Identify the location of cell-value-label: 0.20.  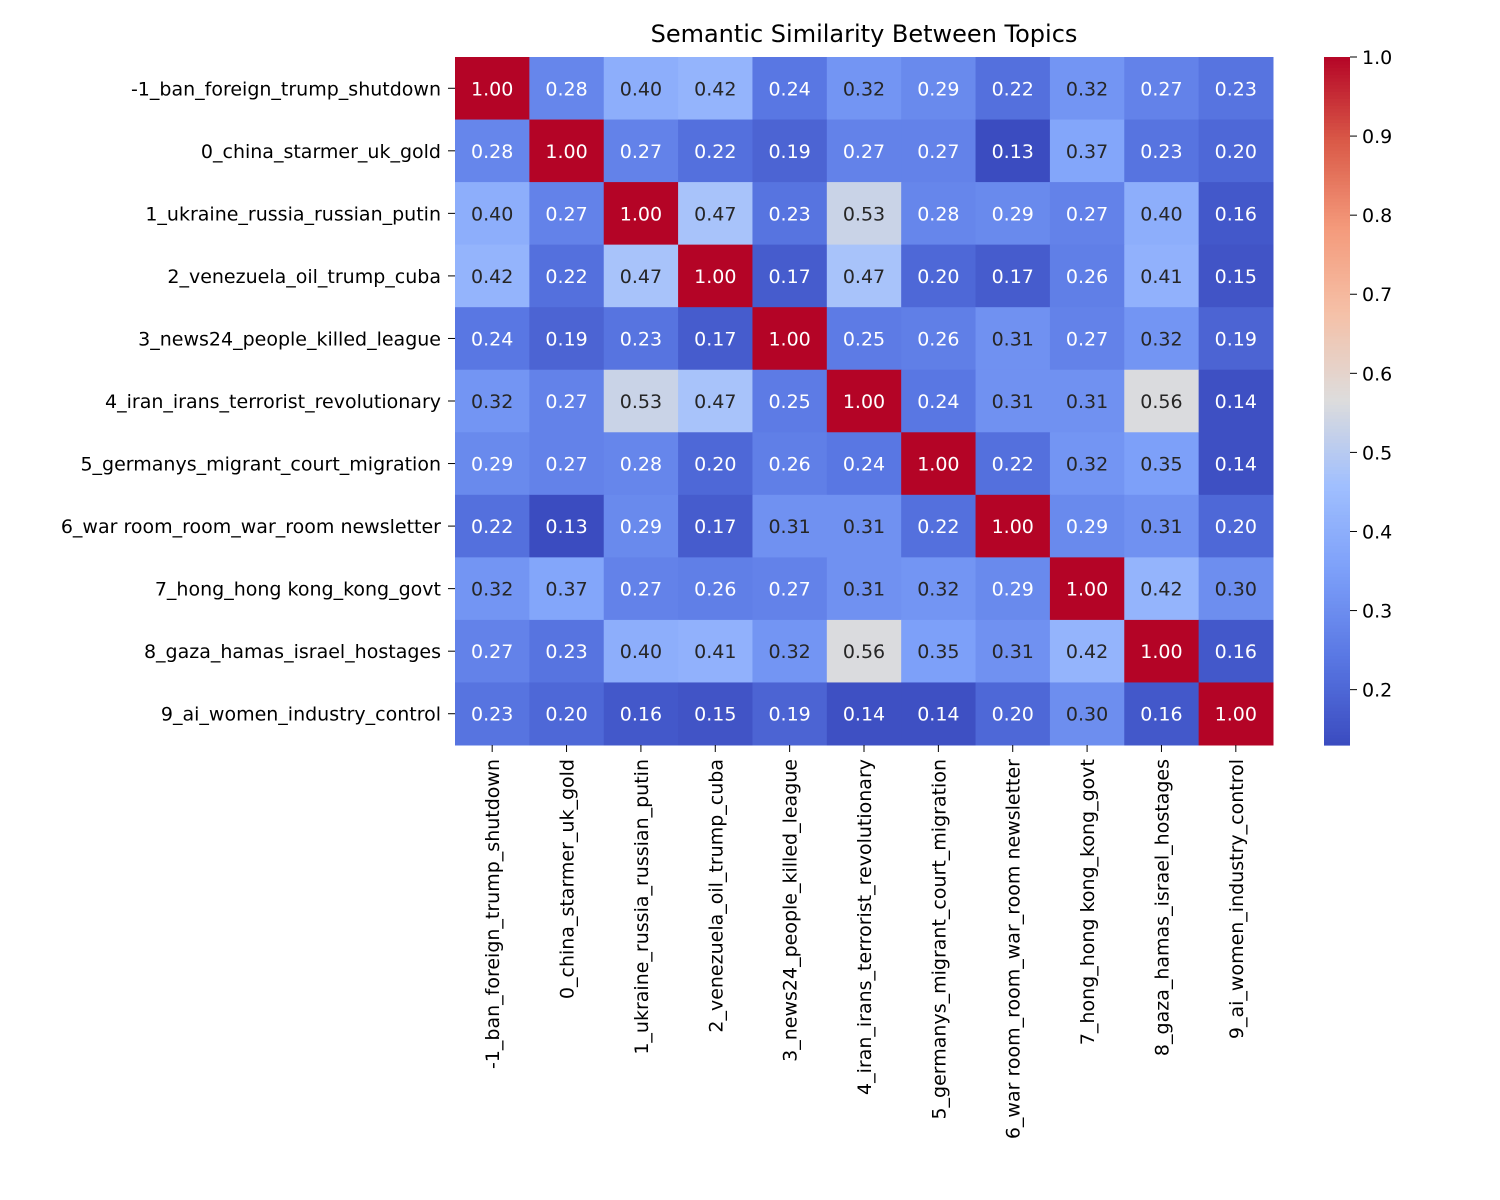
(715, 465).